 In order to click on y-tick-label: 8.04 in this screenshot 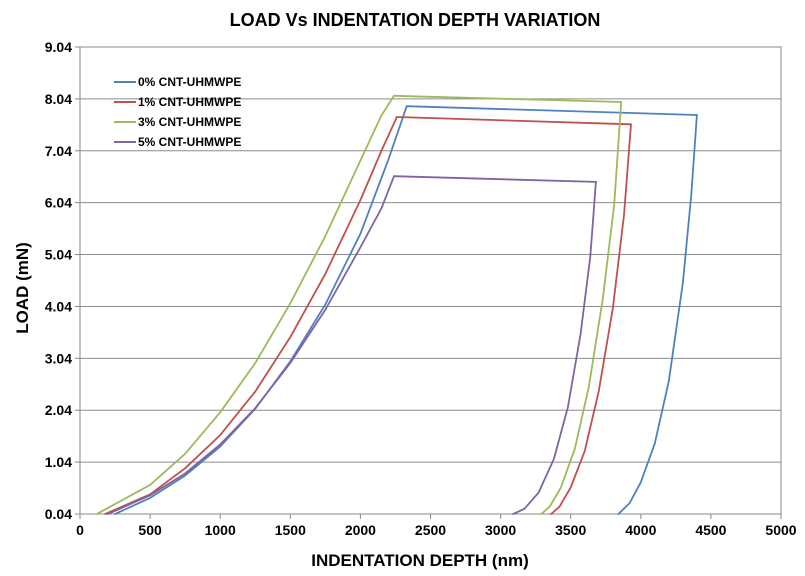, I will do `click(58, 99)`.